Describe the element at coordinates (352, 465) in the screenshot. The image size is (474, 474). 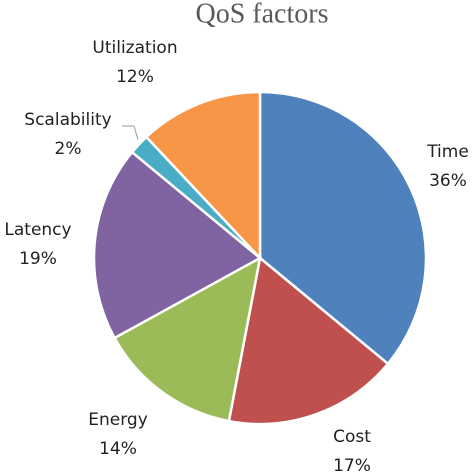
I see `slice-value-label: 17%` at that location.